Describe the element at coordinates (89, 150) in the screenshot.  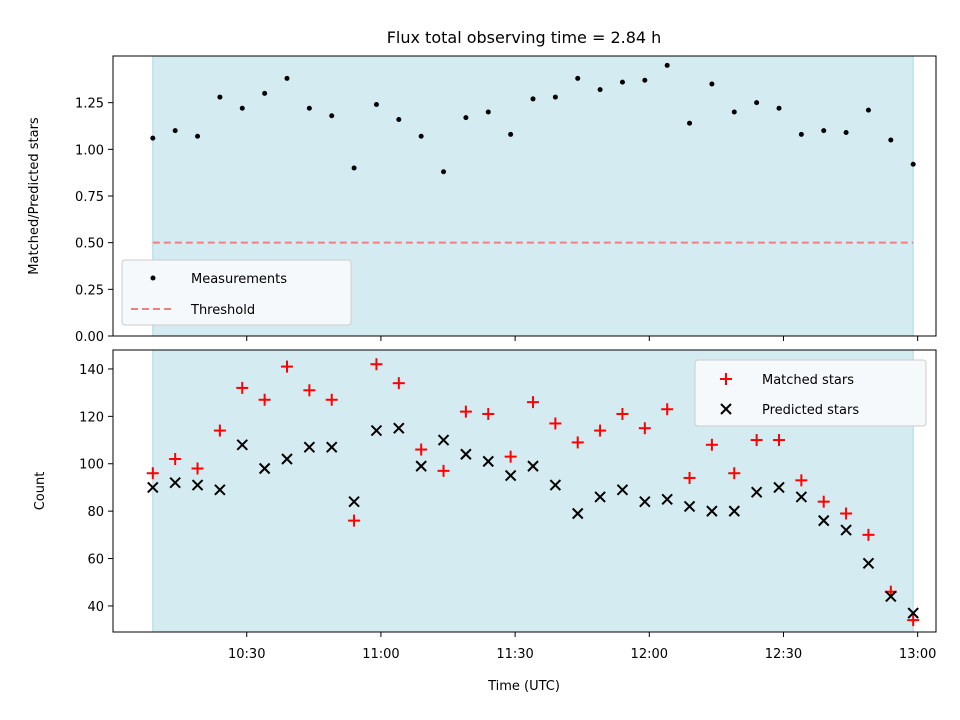
I see `top-y-tick-label: 1.00` at that location.